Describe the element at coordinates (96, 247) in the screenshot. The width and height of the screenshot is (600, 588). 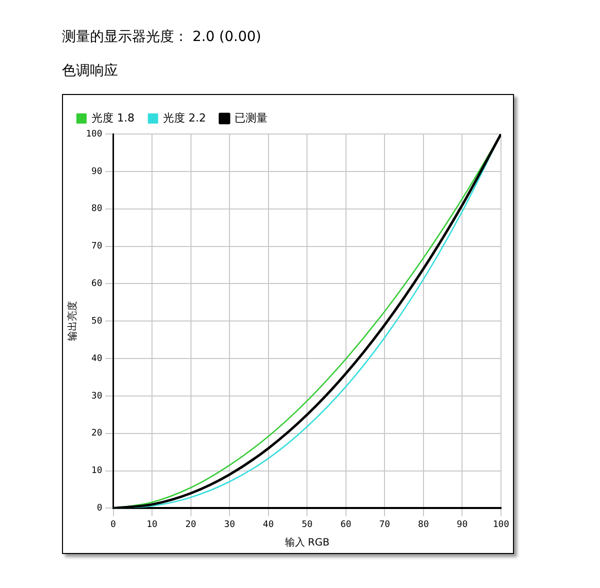
I see `y-tick-label: 70` at that location.